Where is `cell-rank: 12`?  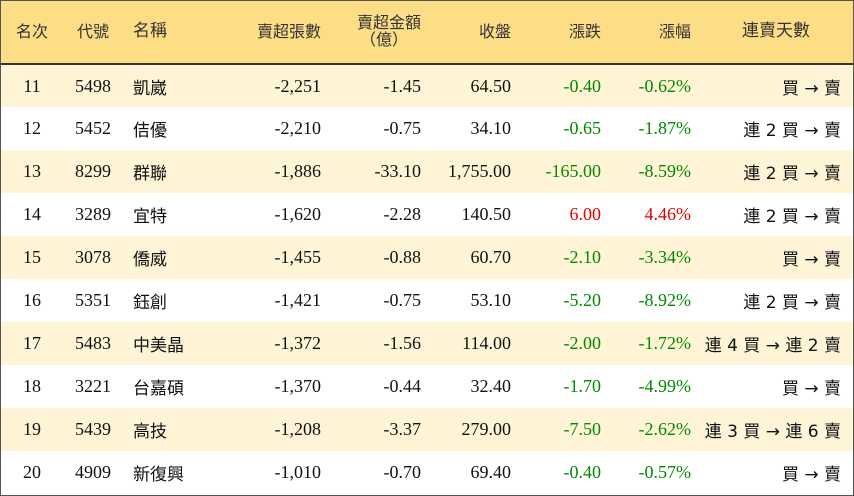
cell-rank: 12 is located at coordinates (32, 128).